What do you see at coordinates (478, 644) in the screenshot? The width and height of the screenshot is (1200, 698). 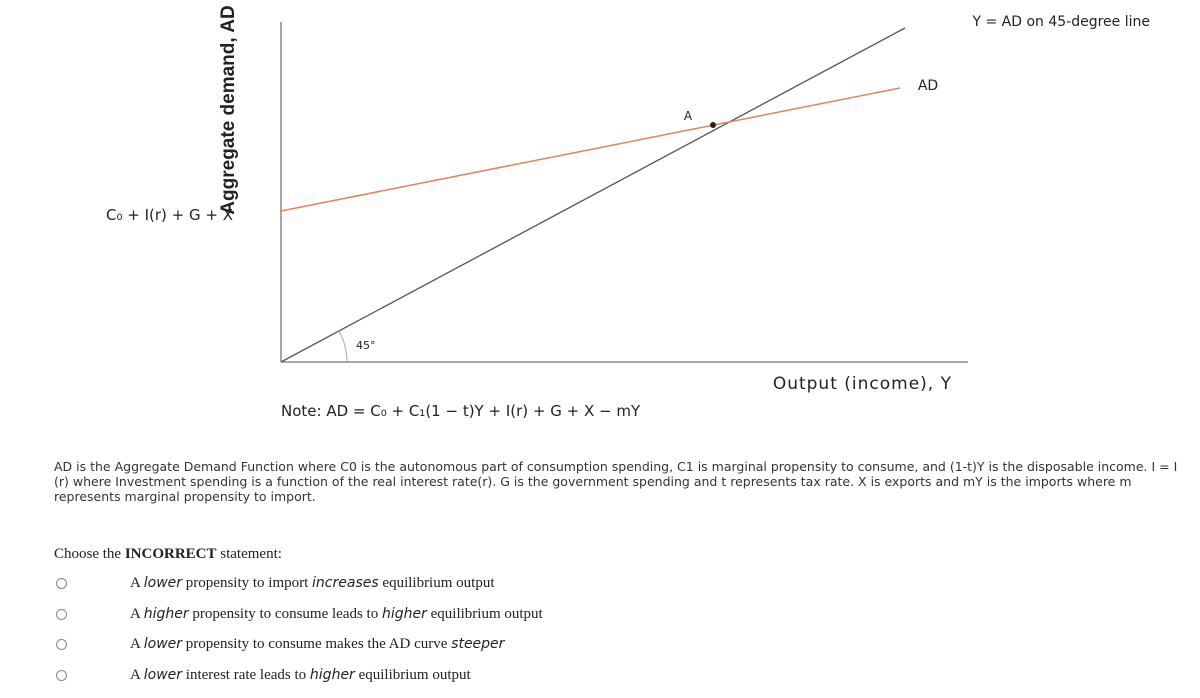 I see `option-emphasis: steeper` at bounding box center [478, 644].